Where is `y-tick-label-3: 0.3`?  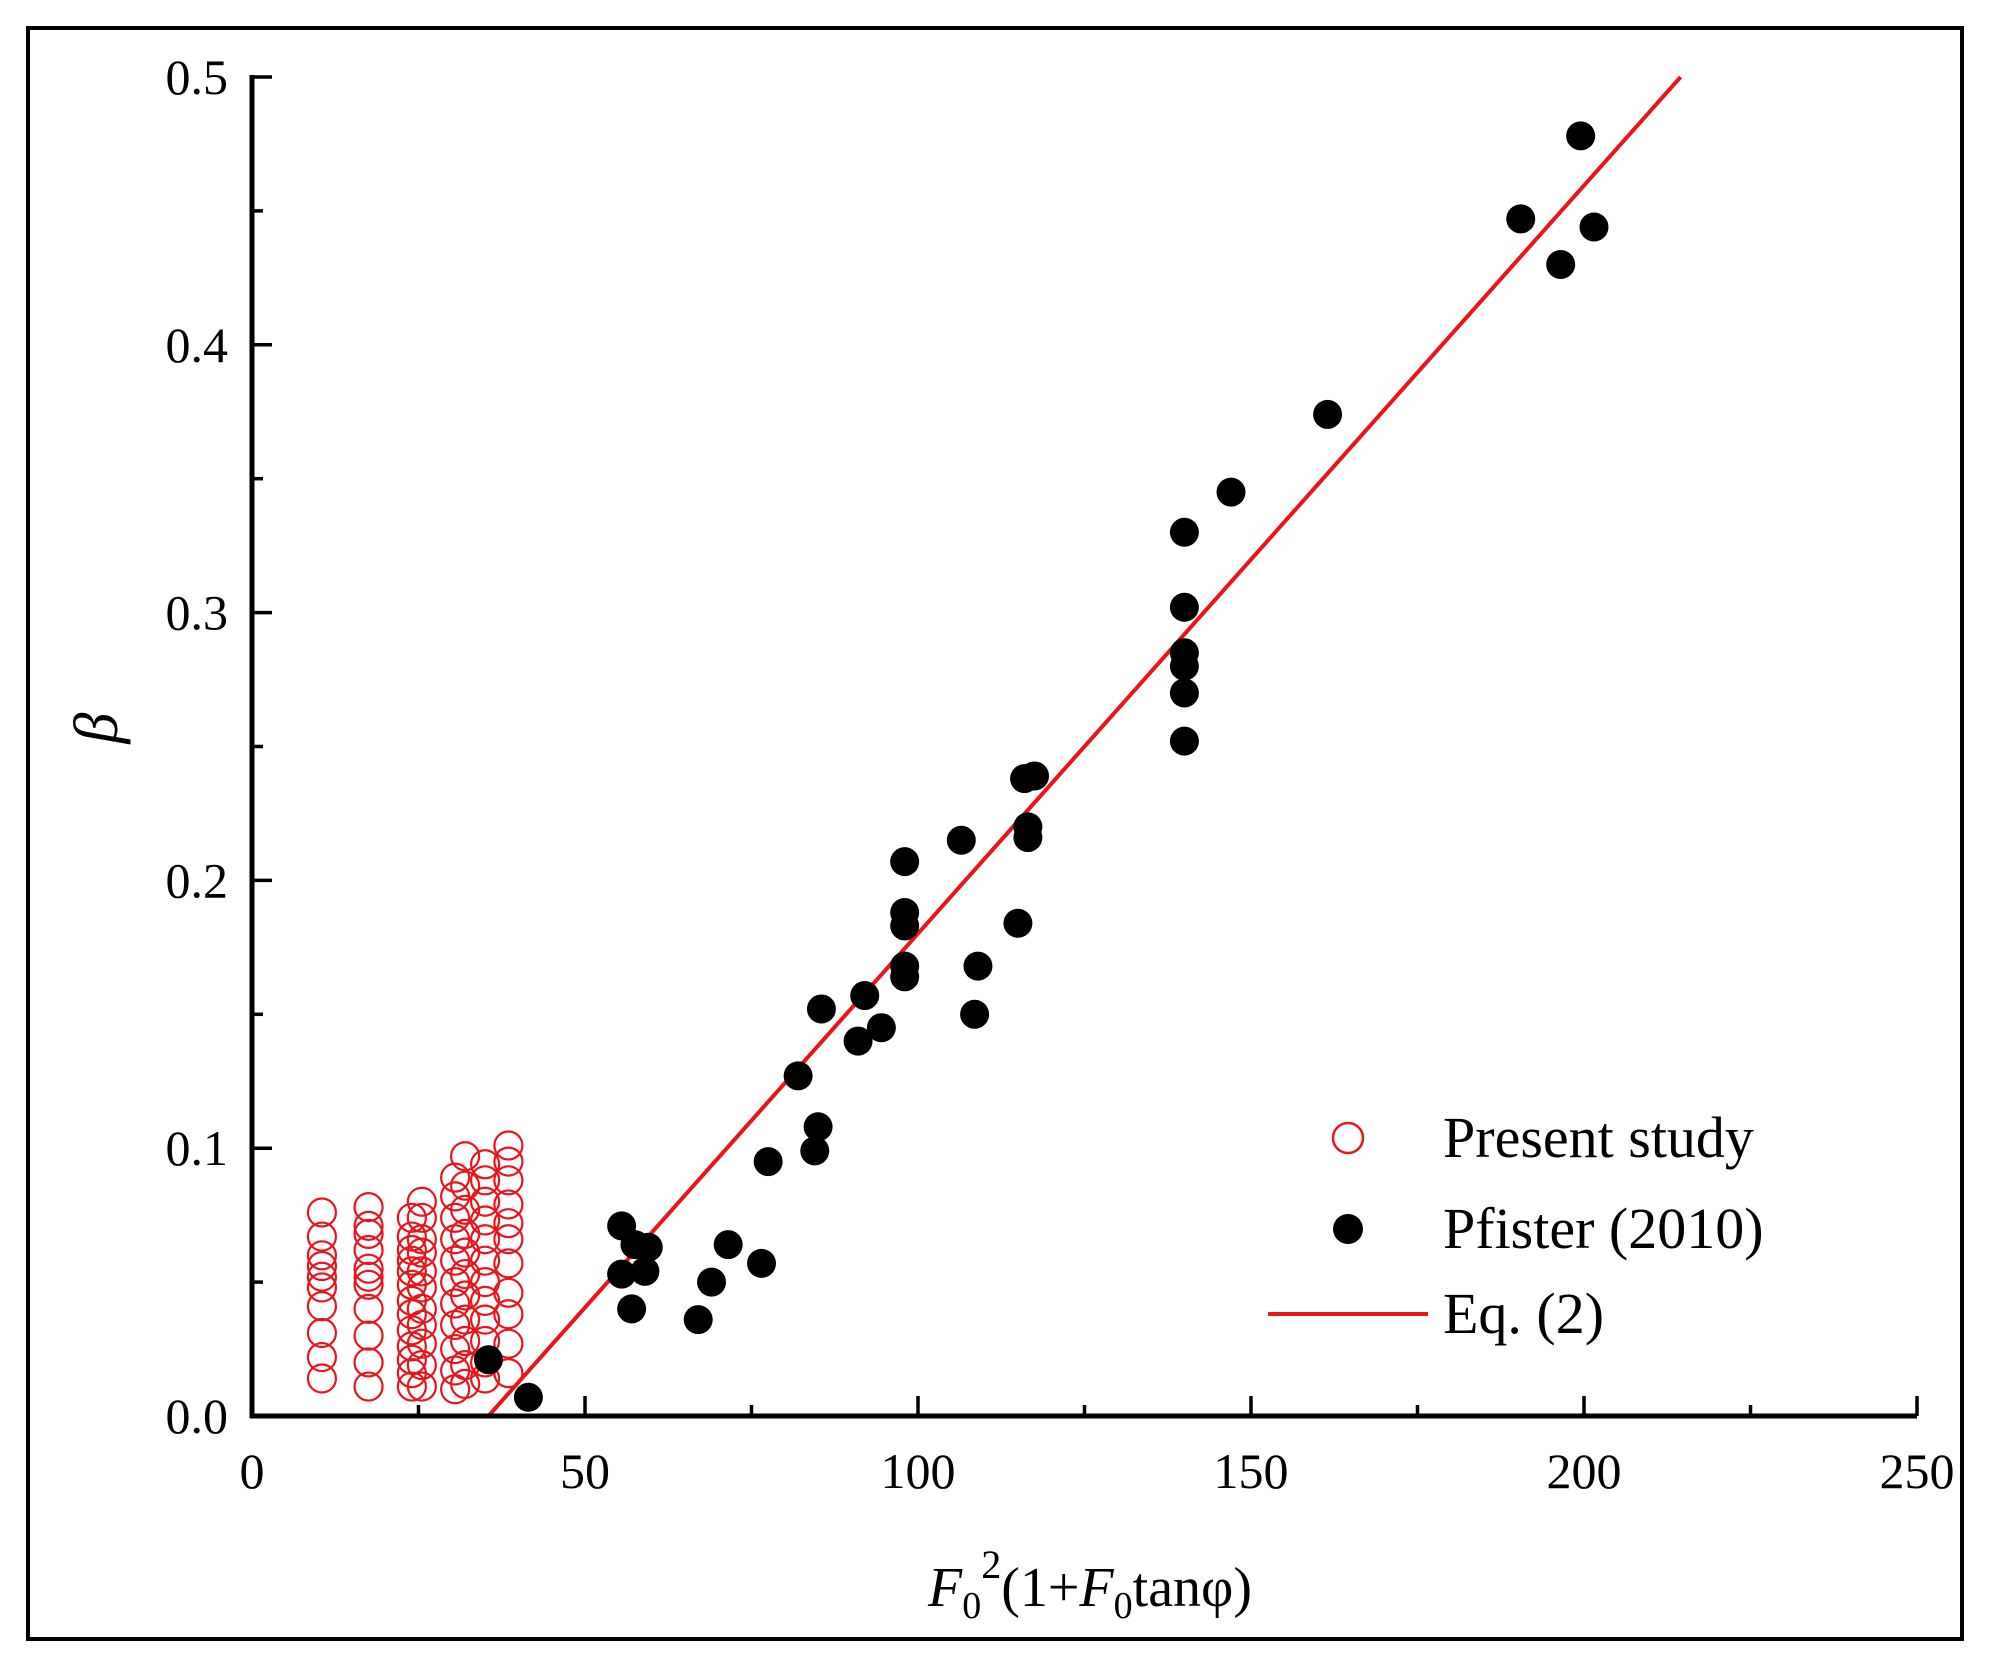 y-tick-label-3: 0.3 is located at coordinates (197, 613).